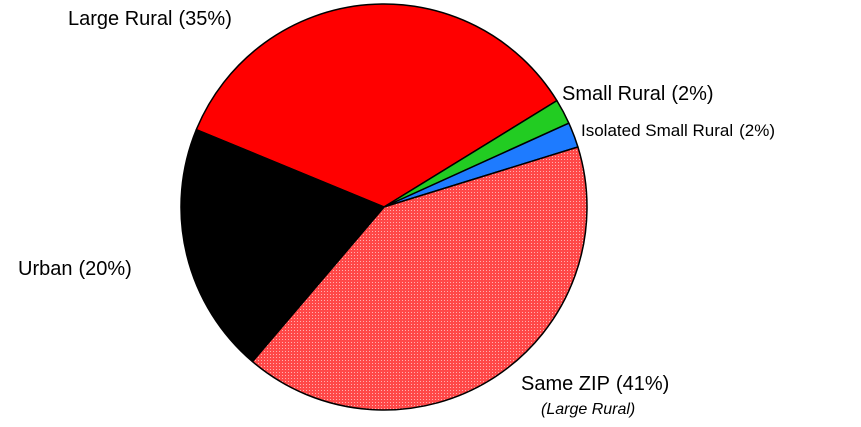 The width and height of the screenshot is (861, 427). I want to click on category-name: Small Rural, so click(613, 94).